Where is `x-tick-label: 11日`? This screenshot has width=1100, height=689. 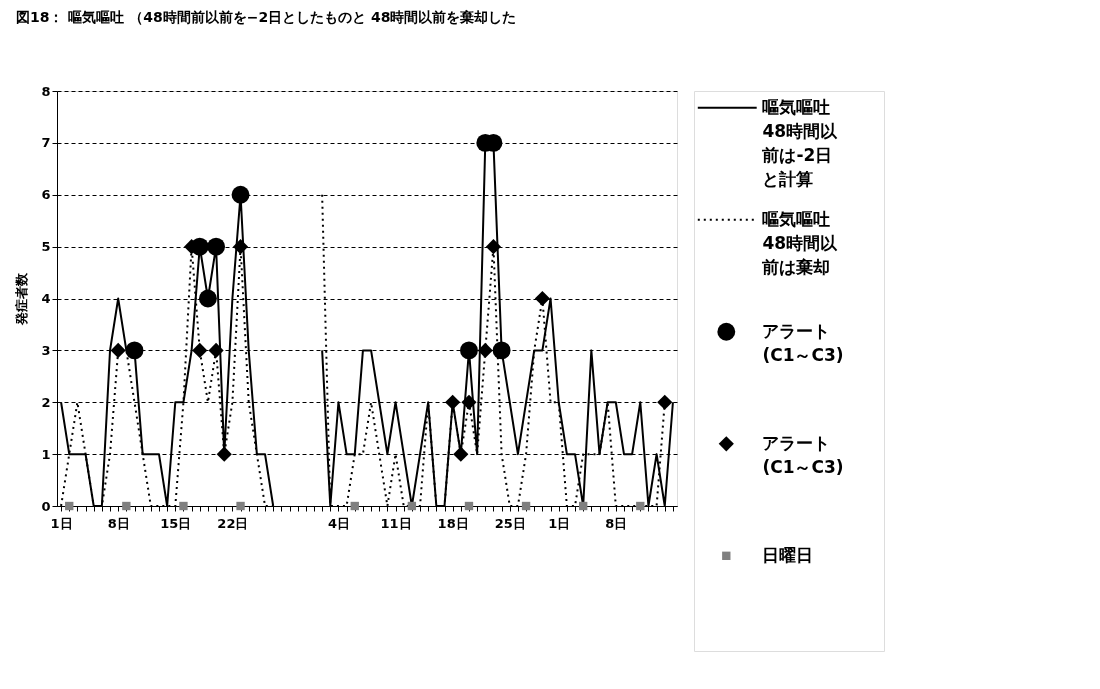
x-tick-label: 11日 is located at coordinates (396, 523).